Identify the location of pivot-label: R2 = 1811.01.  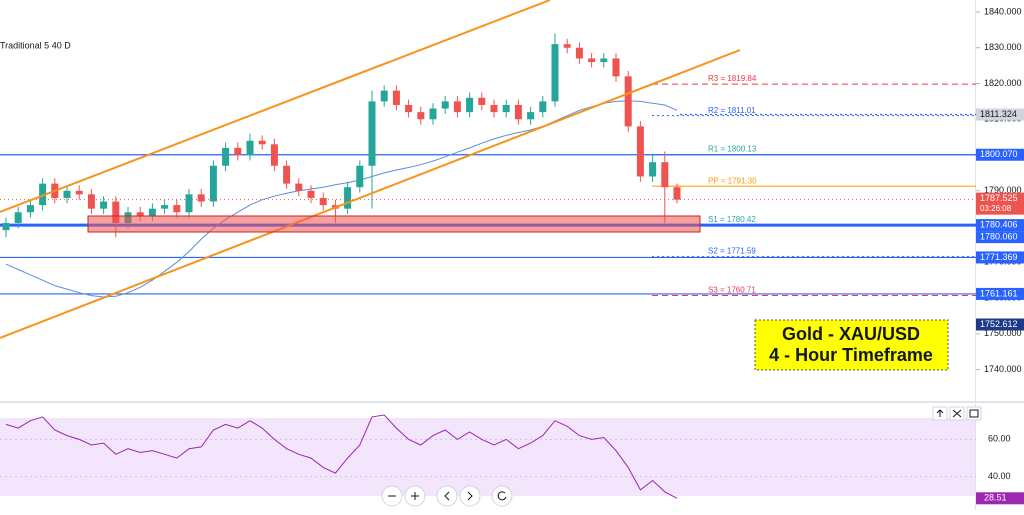
(732, 110).